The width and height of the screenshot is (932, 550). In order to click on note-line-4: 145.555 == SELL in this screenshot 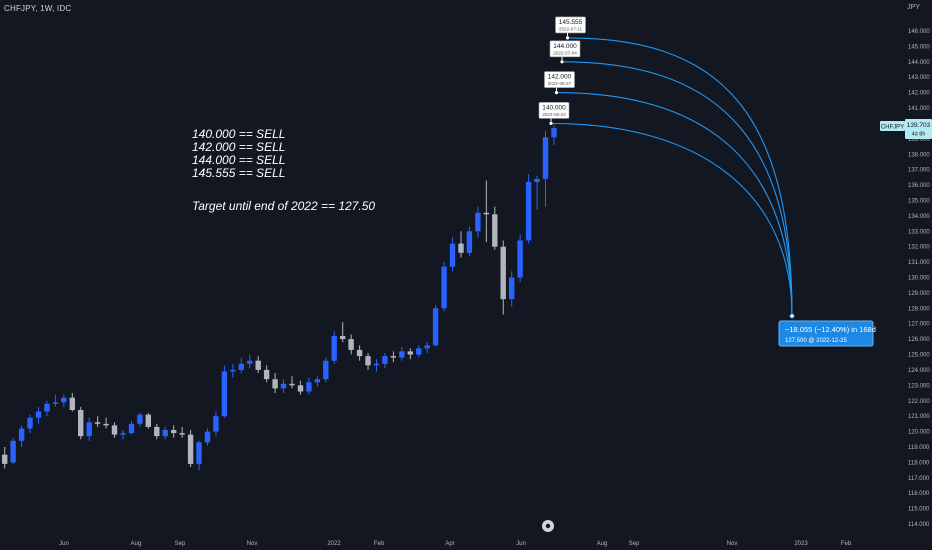, I will do `click(239, 173)`.